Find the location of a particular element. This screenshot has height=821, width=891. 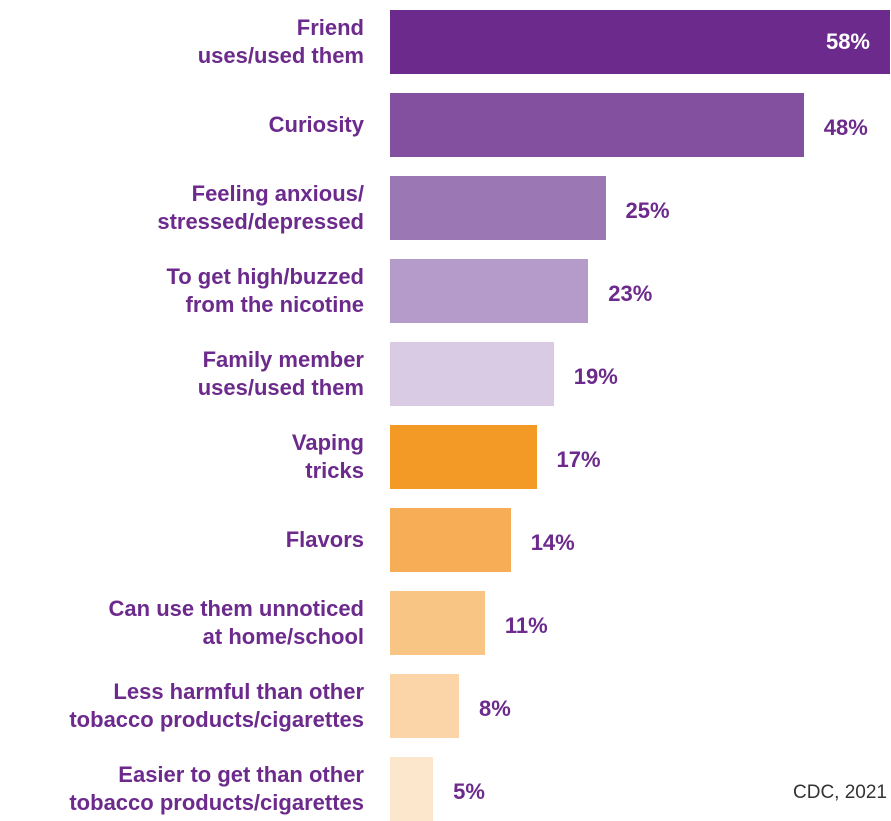

category-label: Can use them unnoticed at home/school is located at coordinates (236, 622).